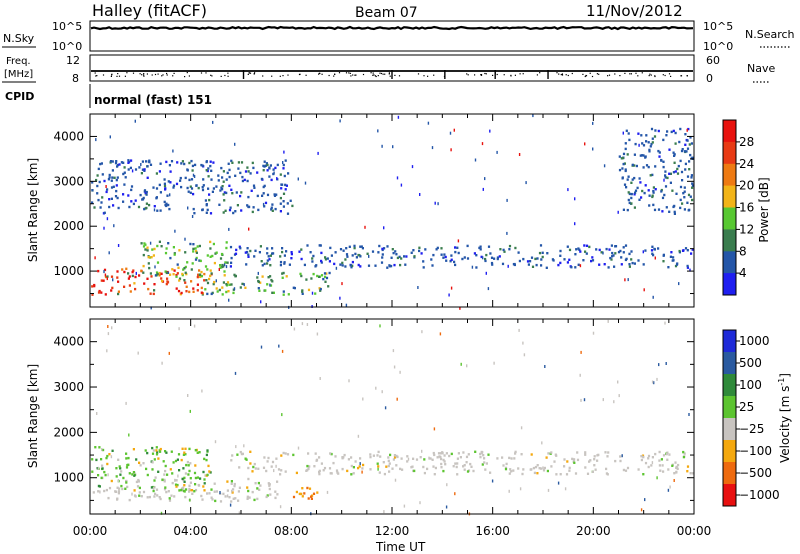 Image resolution: width=800 pixels, height=554 pixels. What do you see at coordinates (400, 547) in the screenshot?
I see `time-axis-label: Time UT` at bounding box center [400, 547].